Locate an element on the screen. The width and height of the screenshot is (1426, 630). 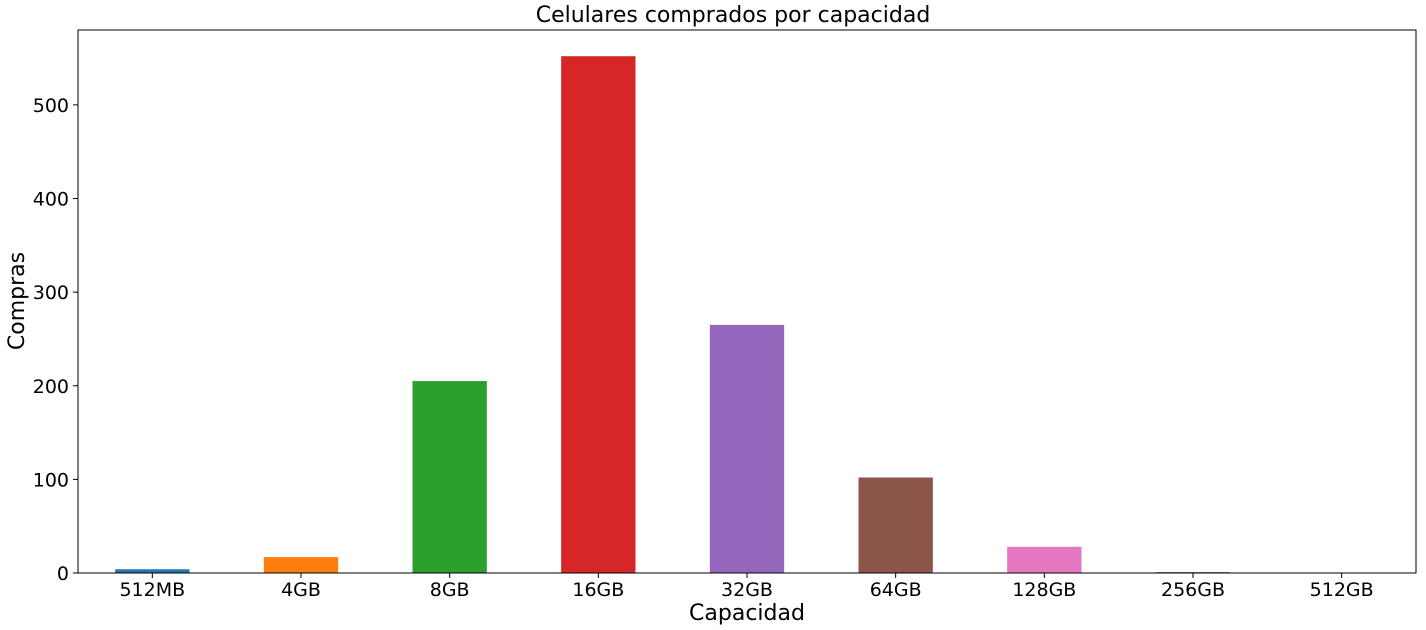
y-tick-label: 0 is located at coordinates (63, 574).